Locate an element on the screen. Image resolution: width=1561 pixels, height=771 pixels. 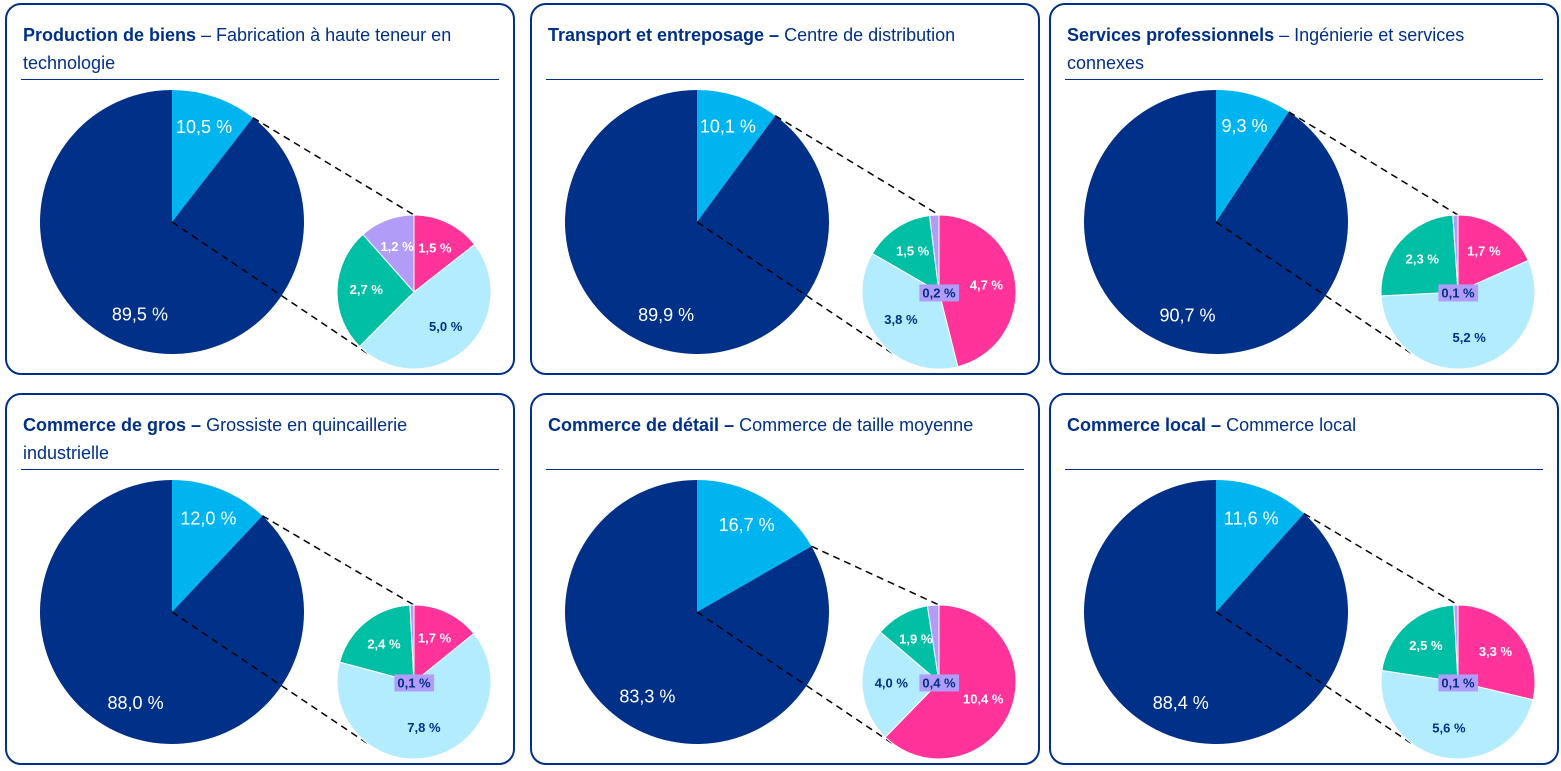
secondary-label-group: 5,2 % is located at coordinates (1470, 337).